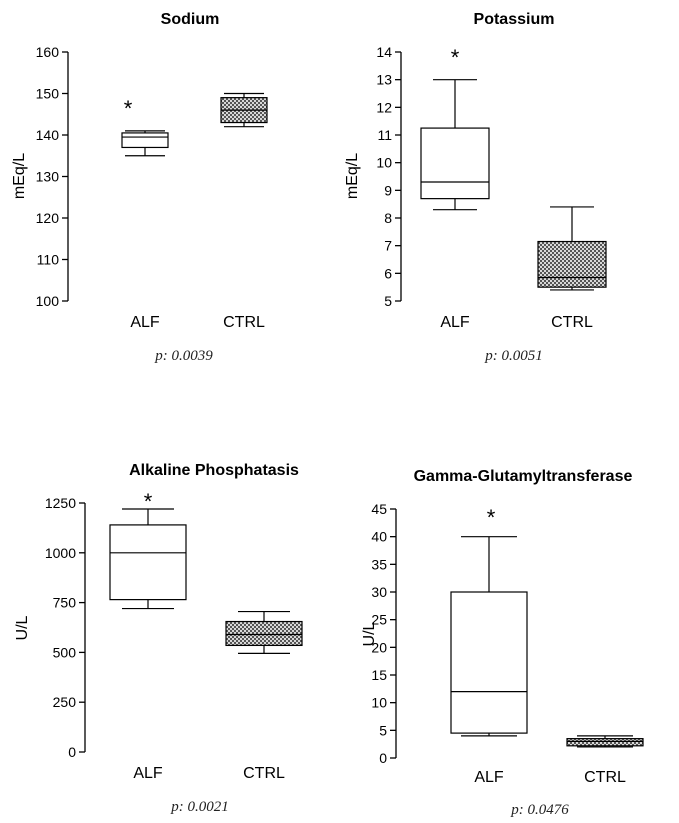  Describe the element at coordinates (48, 135) in the screenshot. I see `y-tick-label: 140` at that location.